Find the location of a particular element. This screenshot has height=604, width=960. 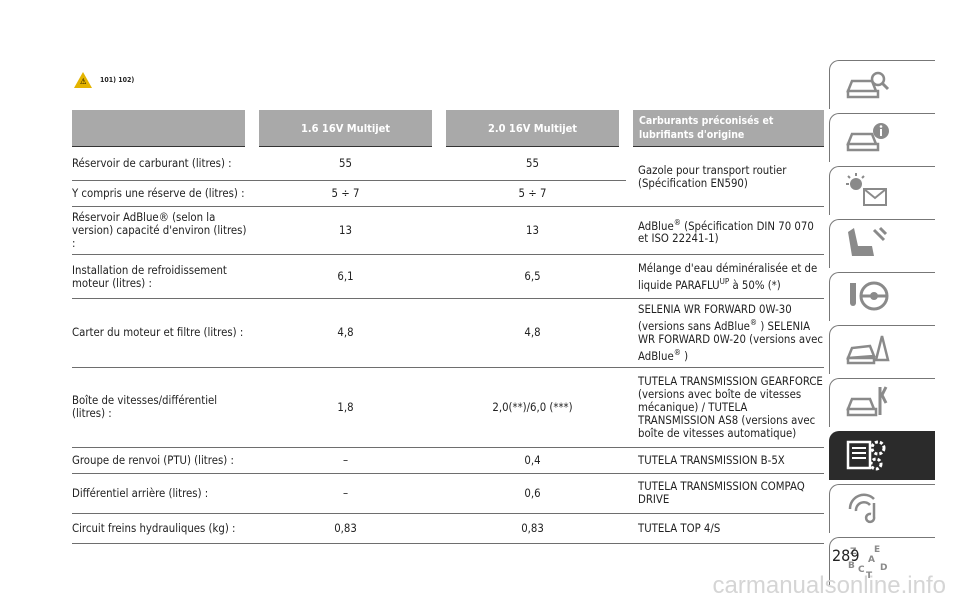

fluid-spec: TUTELA TRANSMISSION COMPAQ DRIVE is located at coordinates (725, 493).